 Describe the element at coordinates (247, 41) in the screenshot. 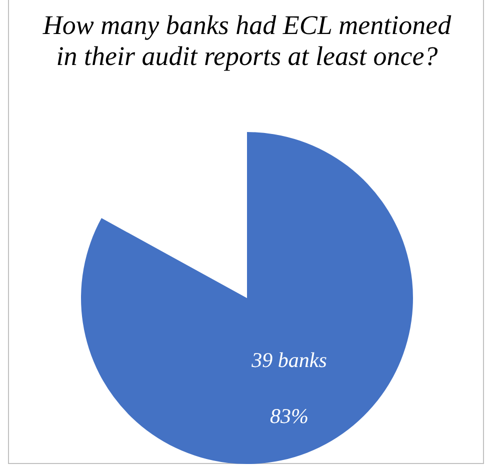

I see `chart-title: How many banks had ECL mentioned in their audit reports at least once?` at that location.